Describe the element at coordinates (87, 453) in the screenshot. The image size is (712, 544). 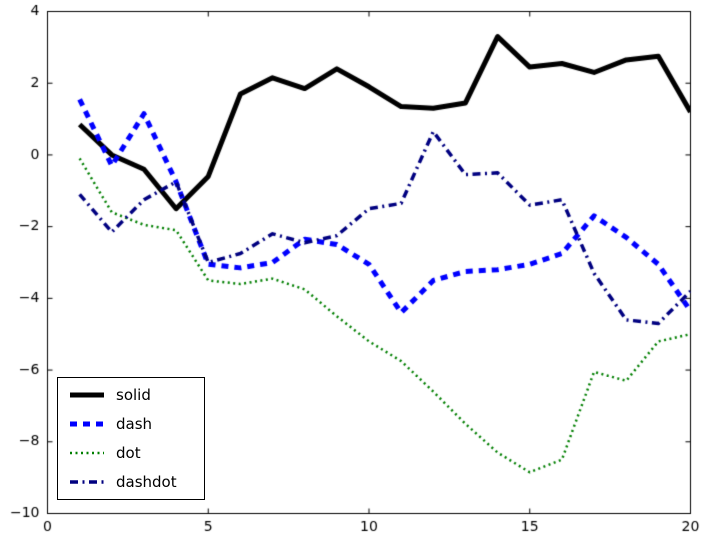
I see `legend-line-dot` at that location.